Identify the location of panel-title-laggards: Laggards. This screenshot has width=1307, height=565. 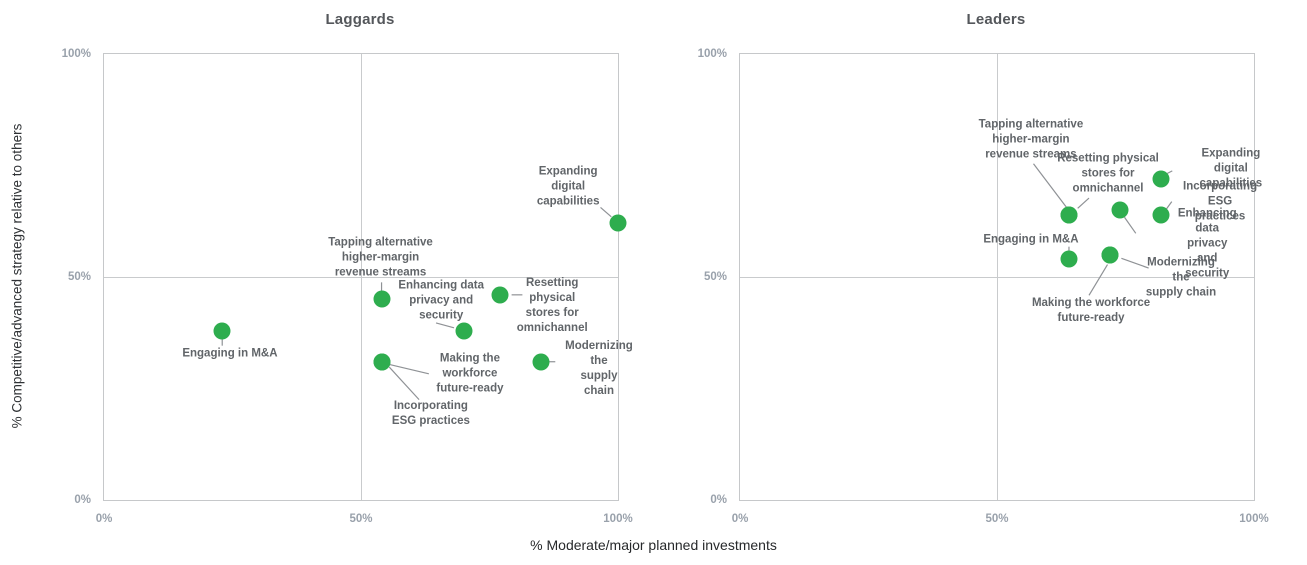
(360, 19).